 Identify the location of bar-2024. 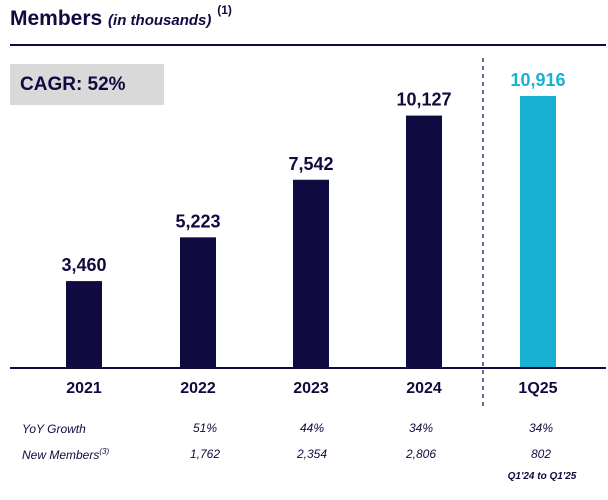
(424, 241).